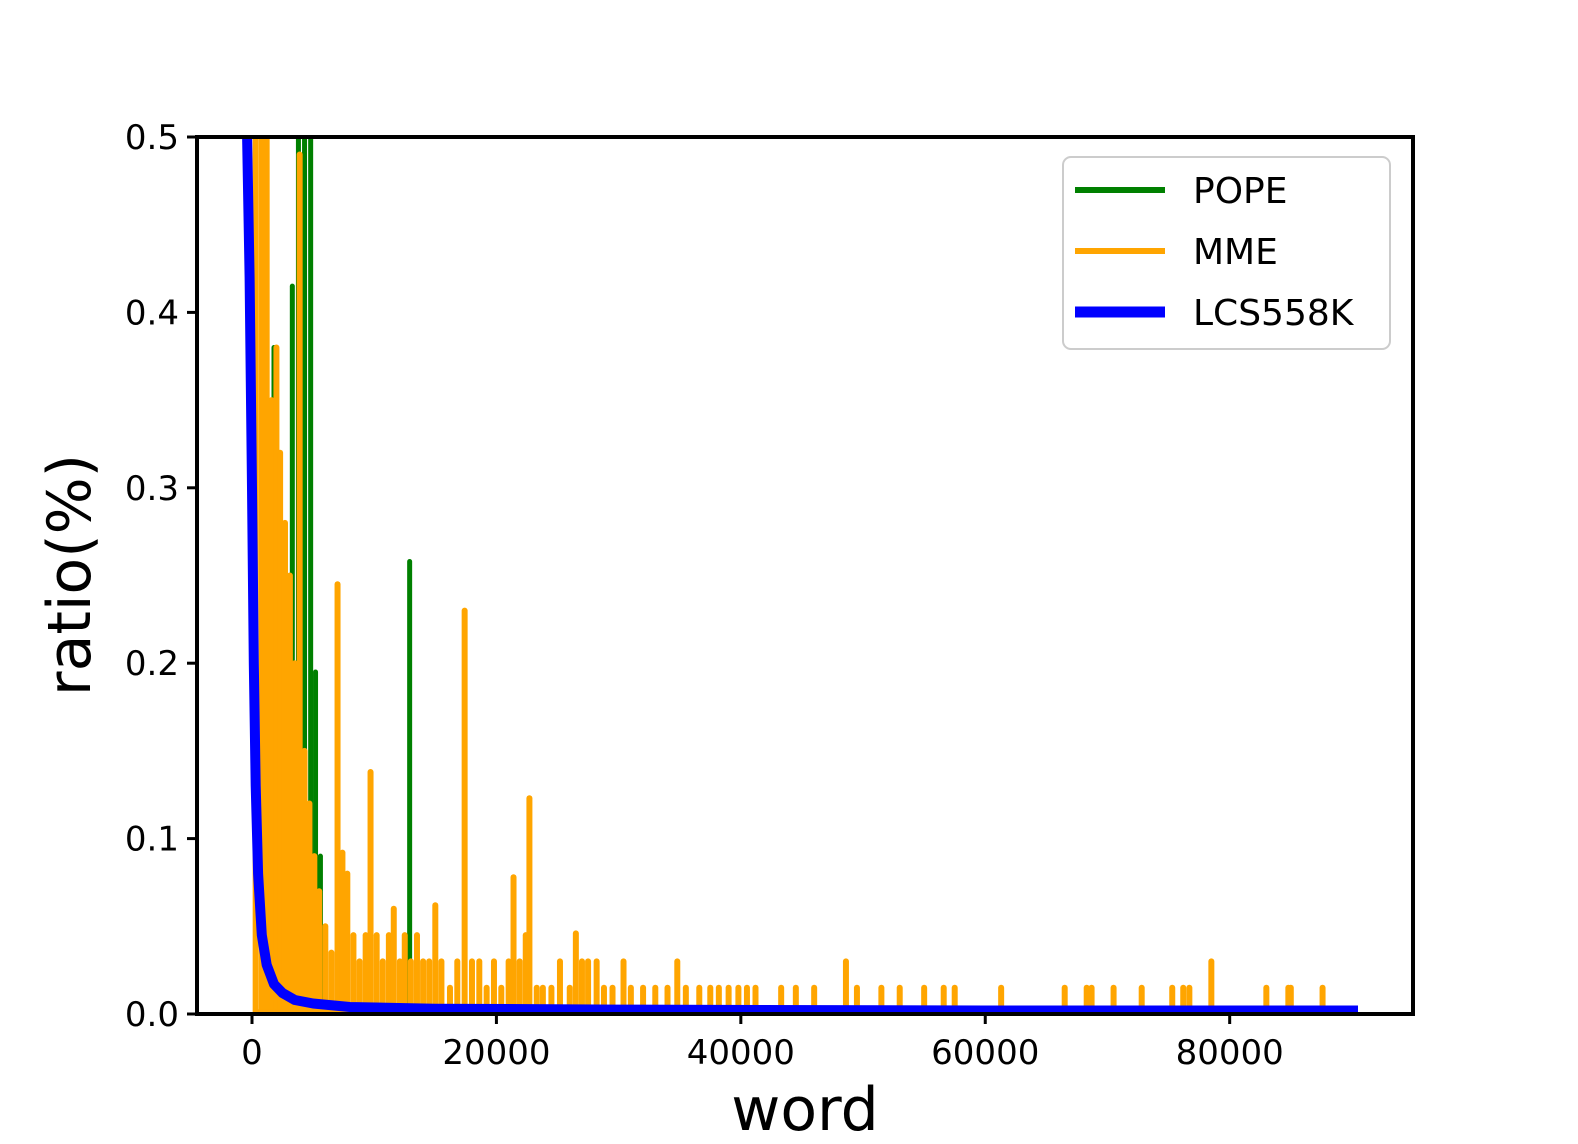 Image resolution: width=1578 pixels, height=1144 pixels. I want to click on y-tick-label: 0.0, so click(152, 1015).